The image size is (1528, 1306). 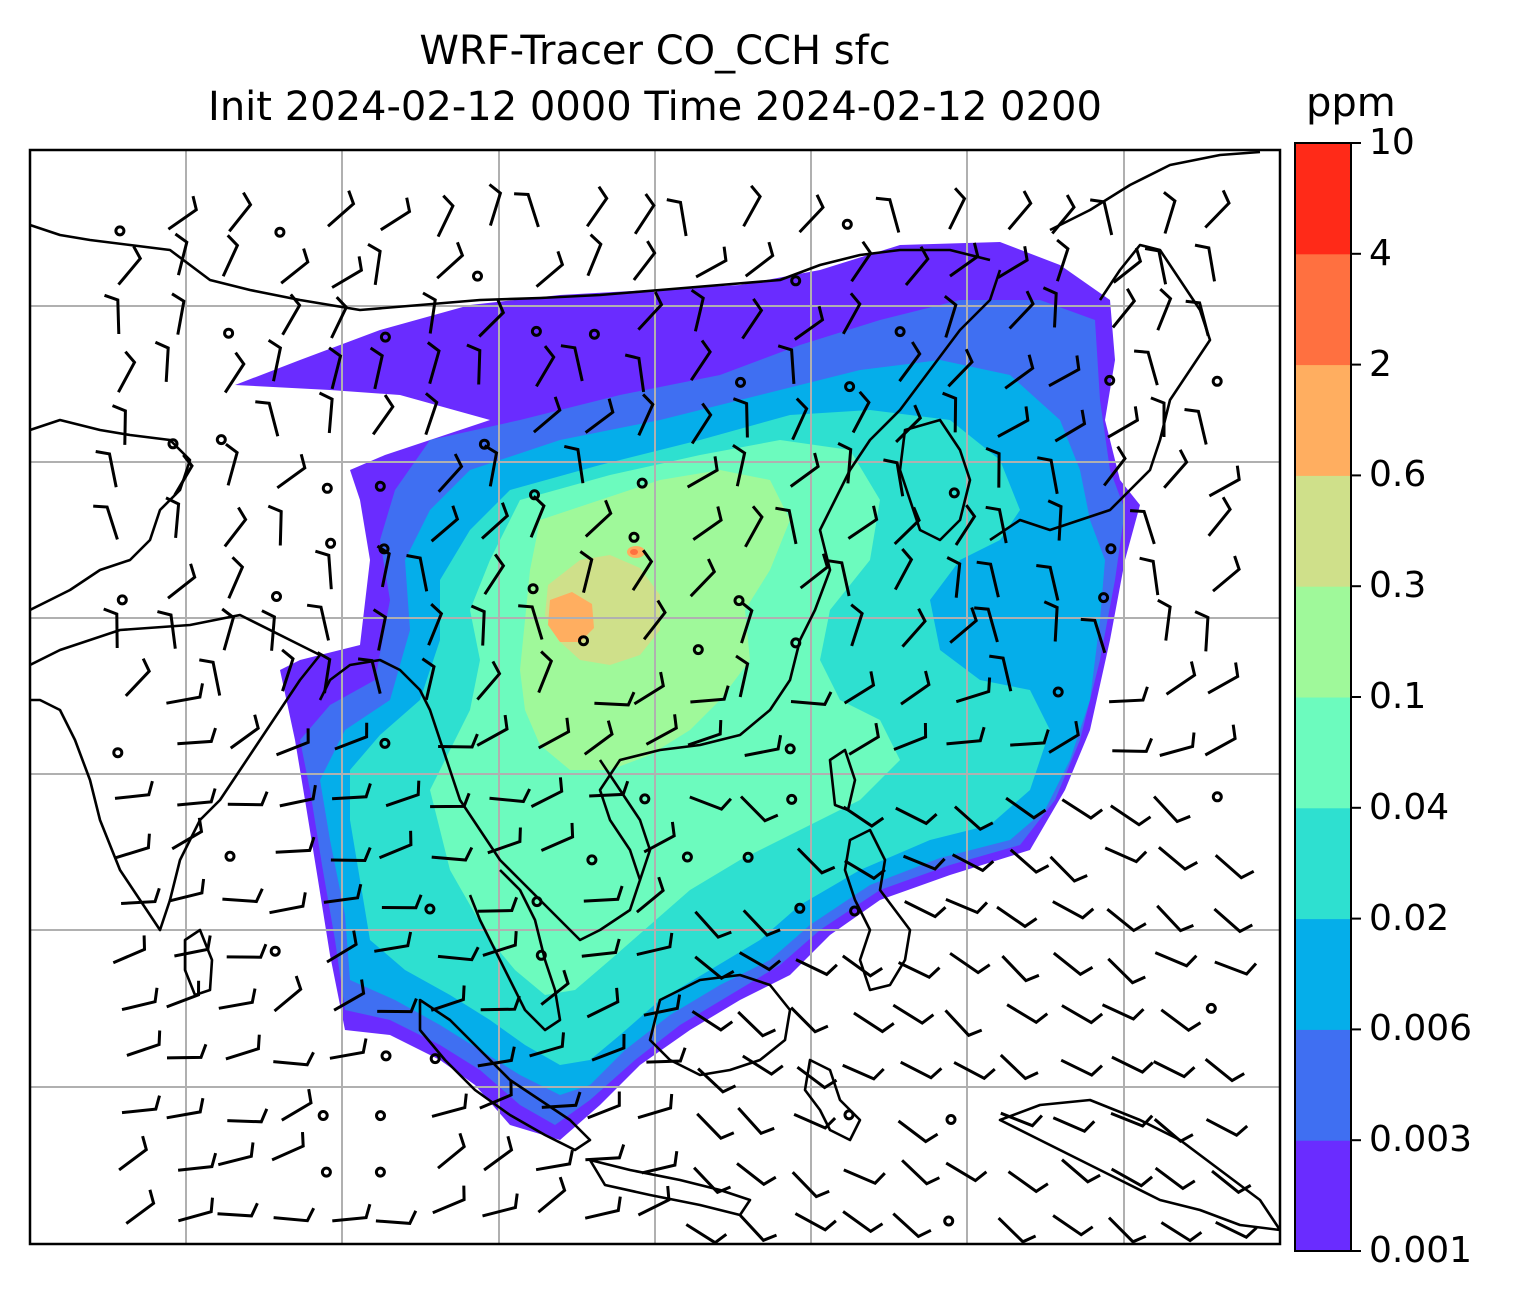 I want to click on colorbar-tick-label: 4, so click(x=1380, y=253).